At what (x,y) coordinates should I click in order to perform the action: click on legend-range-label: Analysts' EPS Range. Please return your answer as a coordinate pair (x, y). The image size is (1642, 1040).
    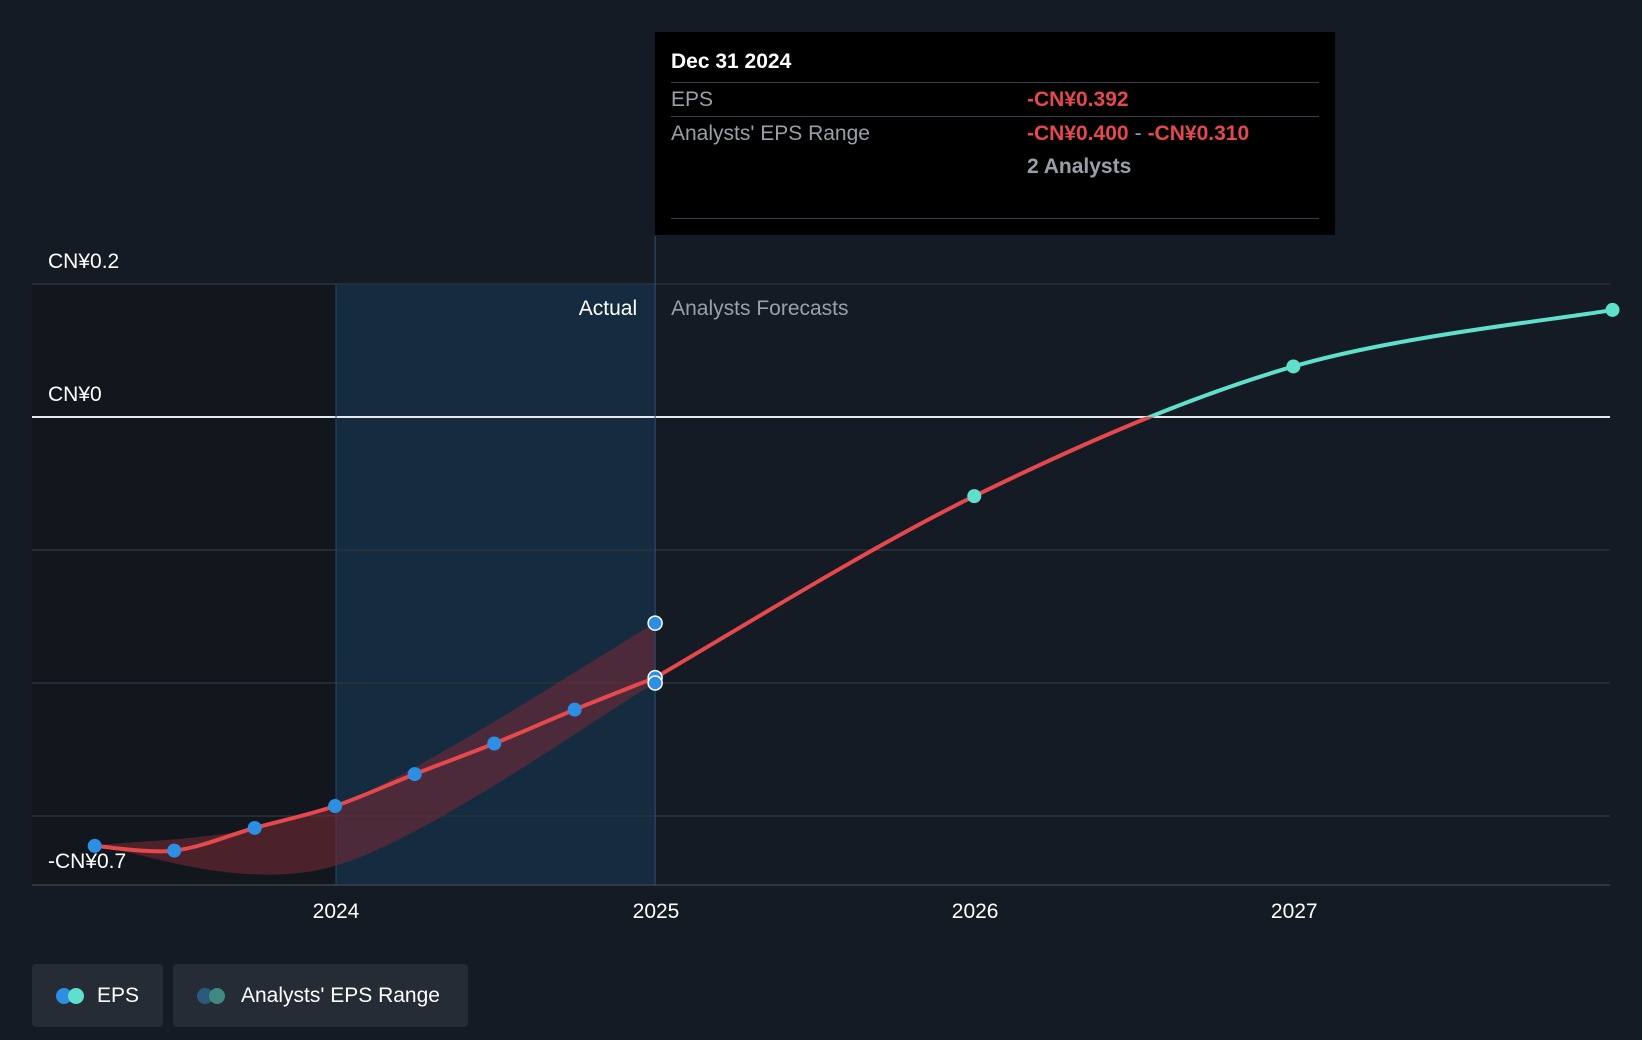
    Looking at the image, I should click on (340, 995).